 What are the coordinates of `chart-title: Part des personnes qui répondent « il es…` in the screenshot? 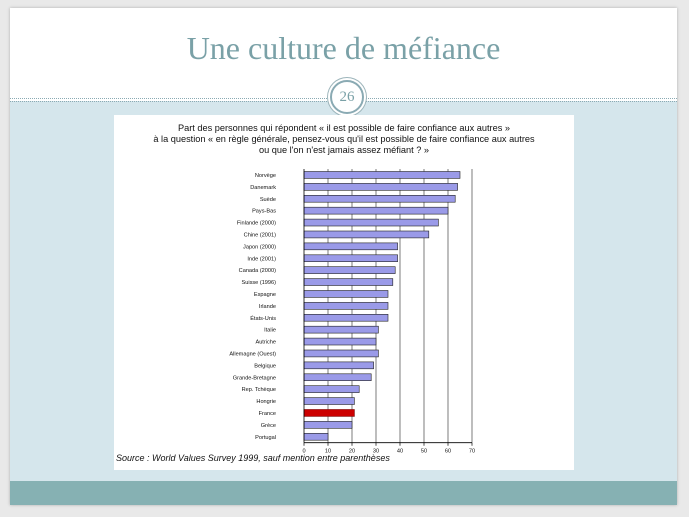 It's located at (344, 139).